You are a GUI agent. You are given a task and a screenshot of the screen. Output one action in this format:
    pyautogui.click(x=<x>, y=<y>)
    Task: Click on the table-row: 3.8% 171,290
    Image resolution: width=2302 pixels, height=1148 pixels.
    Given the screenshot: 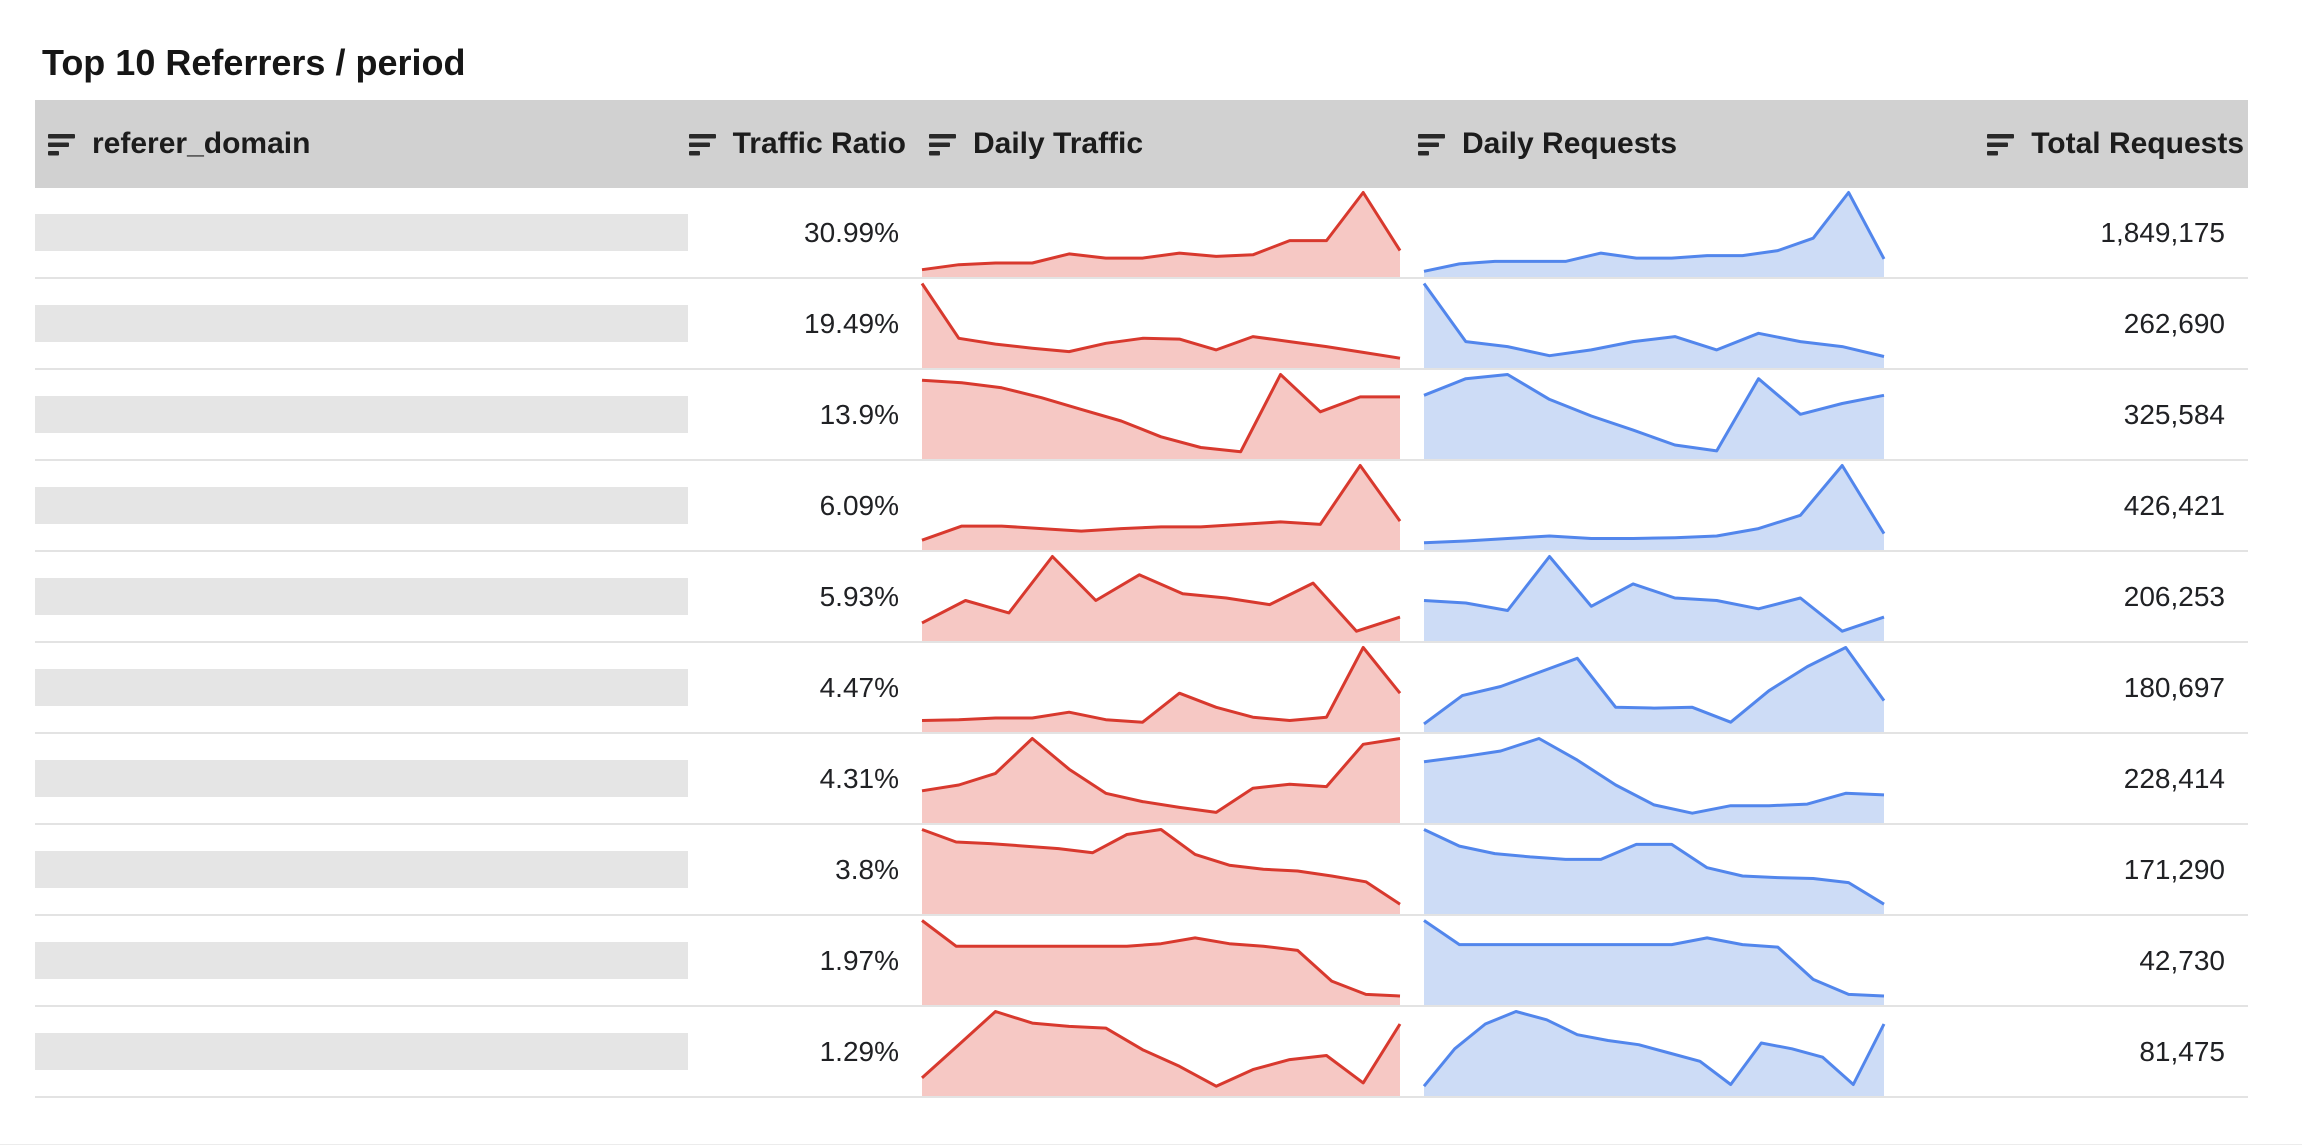 What is the action you would take?
    pyautogui.click(x=1141, y=870)
    